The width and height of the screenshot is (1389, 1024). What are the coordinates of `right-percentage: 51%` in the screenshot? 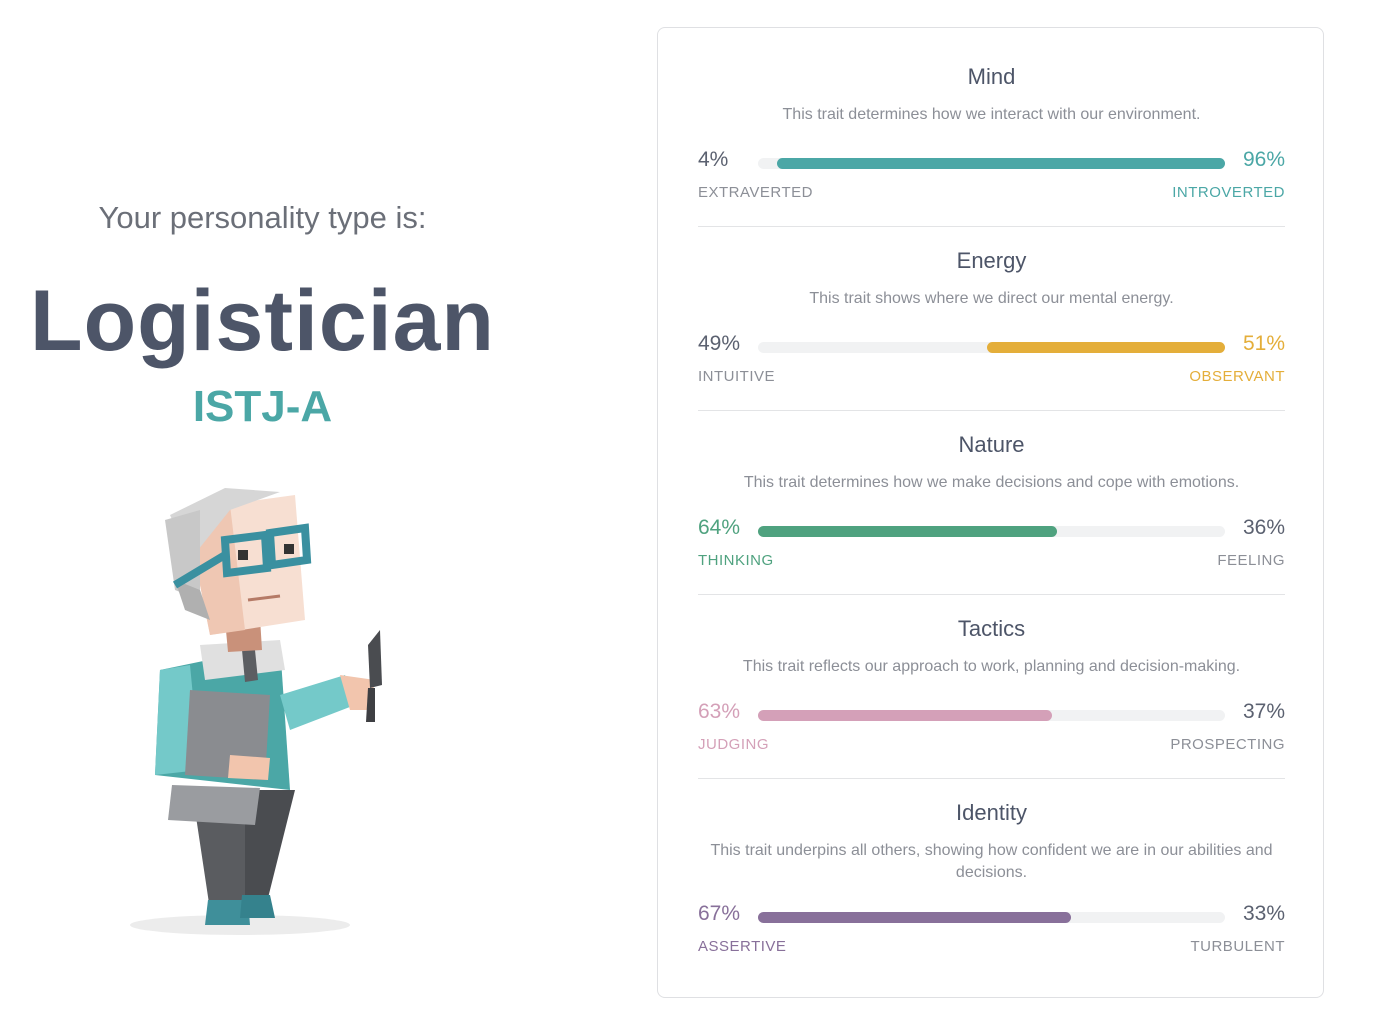 It's located at (1263, 343).